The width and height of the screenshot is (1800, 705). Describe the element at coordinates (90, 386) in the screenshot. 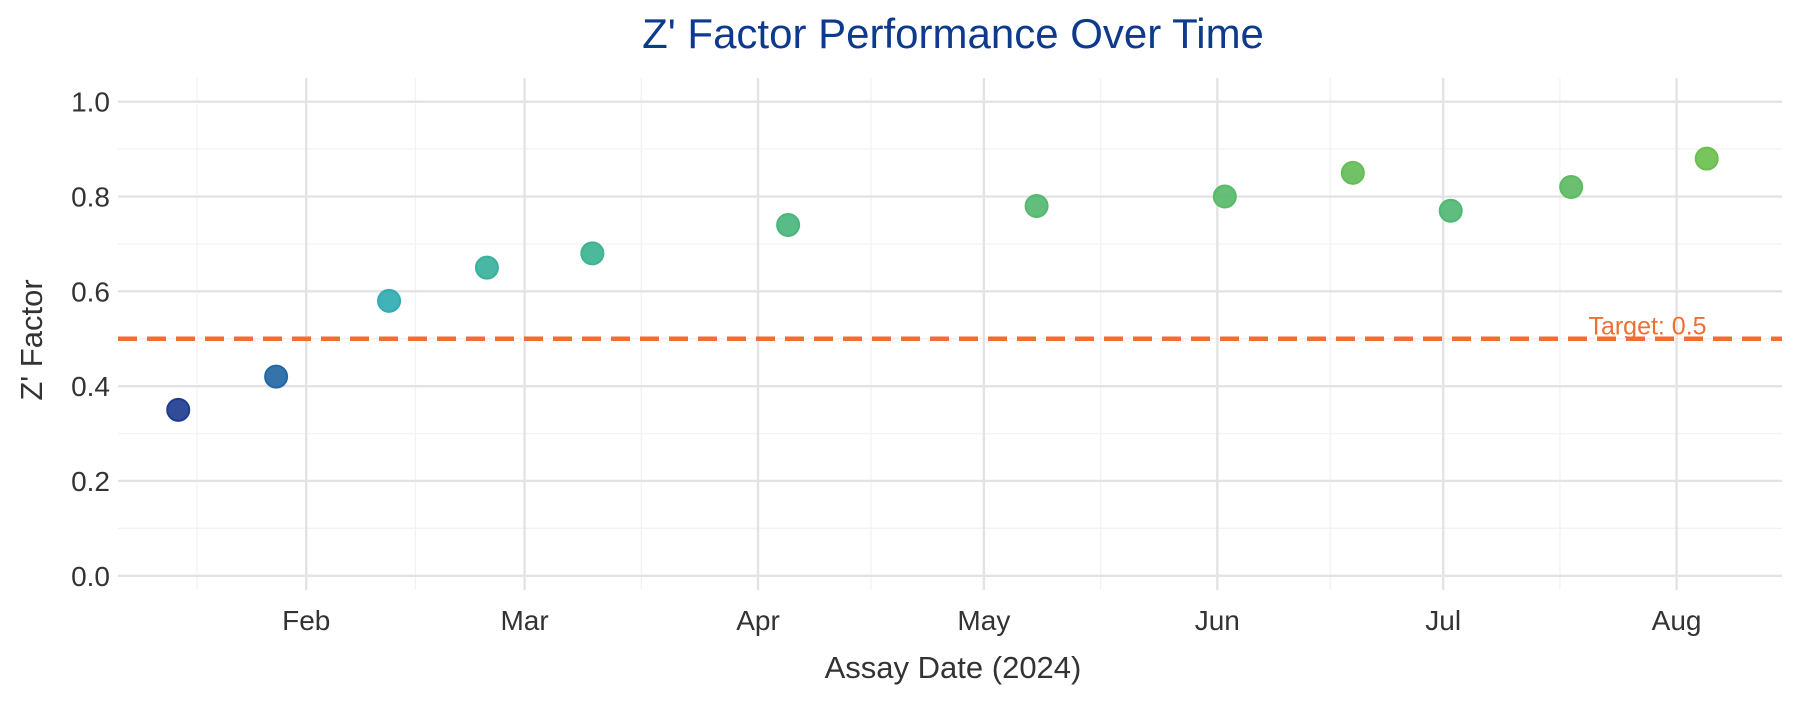

I see `y-tick-label: 0.4` at that location.